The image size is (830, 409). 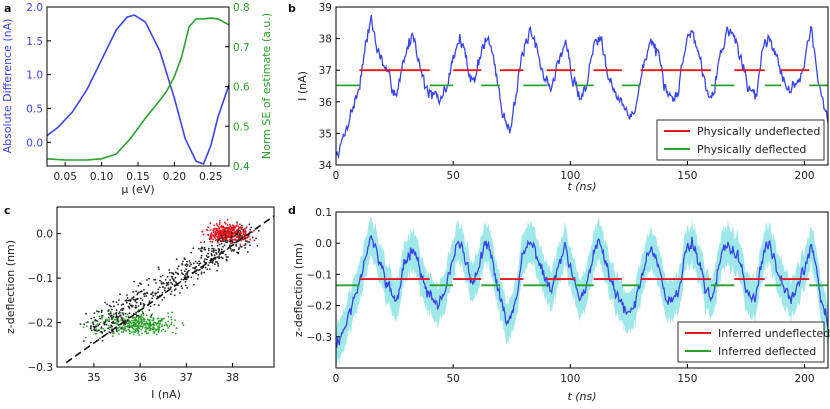 I want to click on panel-a-frame, so click(x=138, y=86).